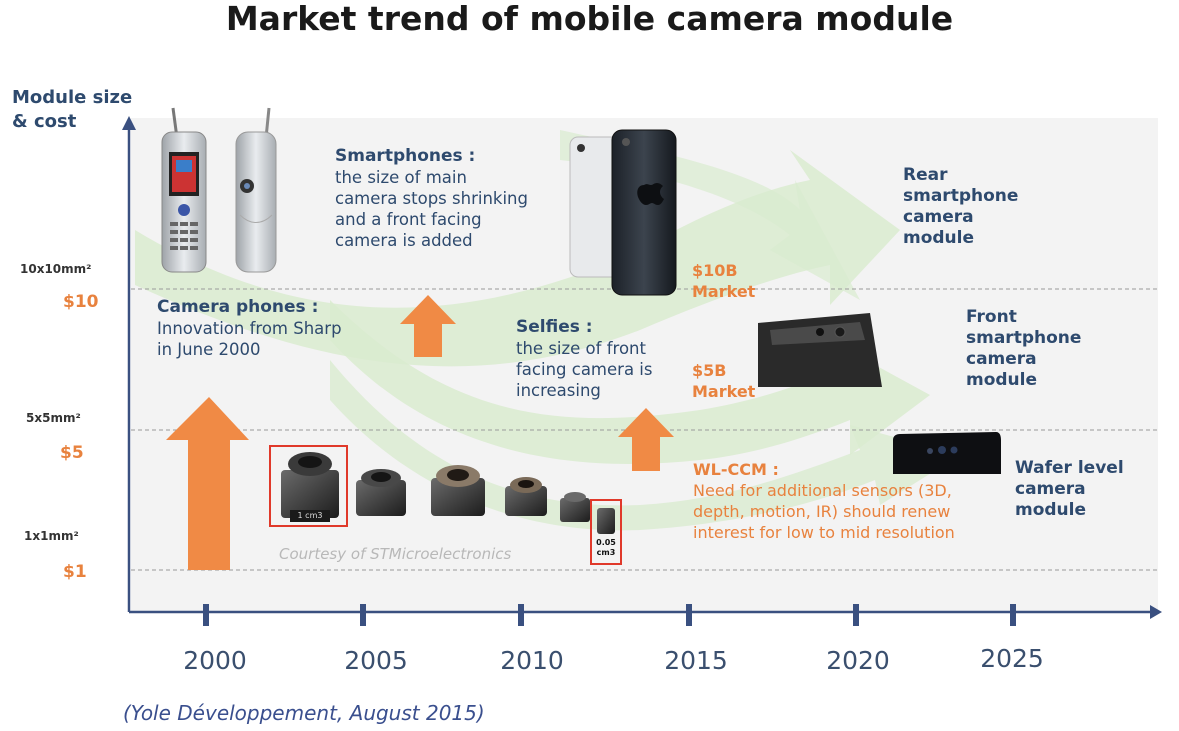  What do you see at coordinates (53, 418) in the screenshot?
I see `size-label-5x5: 5x5mm²` at bounding box center [53, 418].